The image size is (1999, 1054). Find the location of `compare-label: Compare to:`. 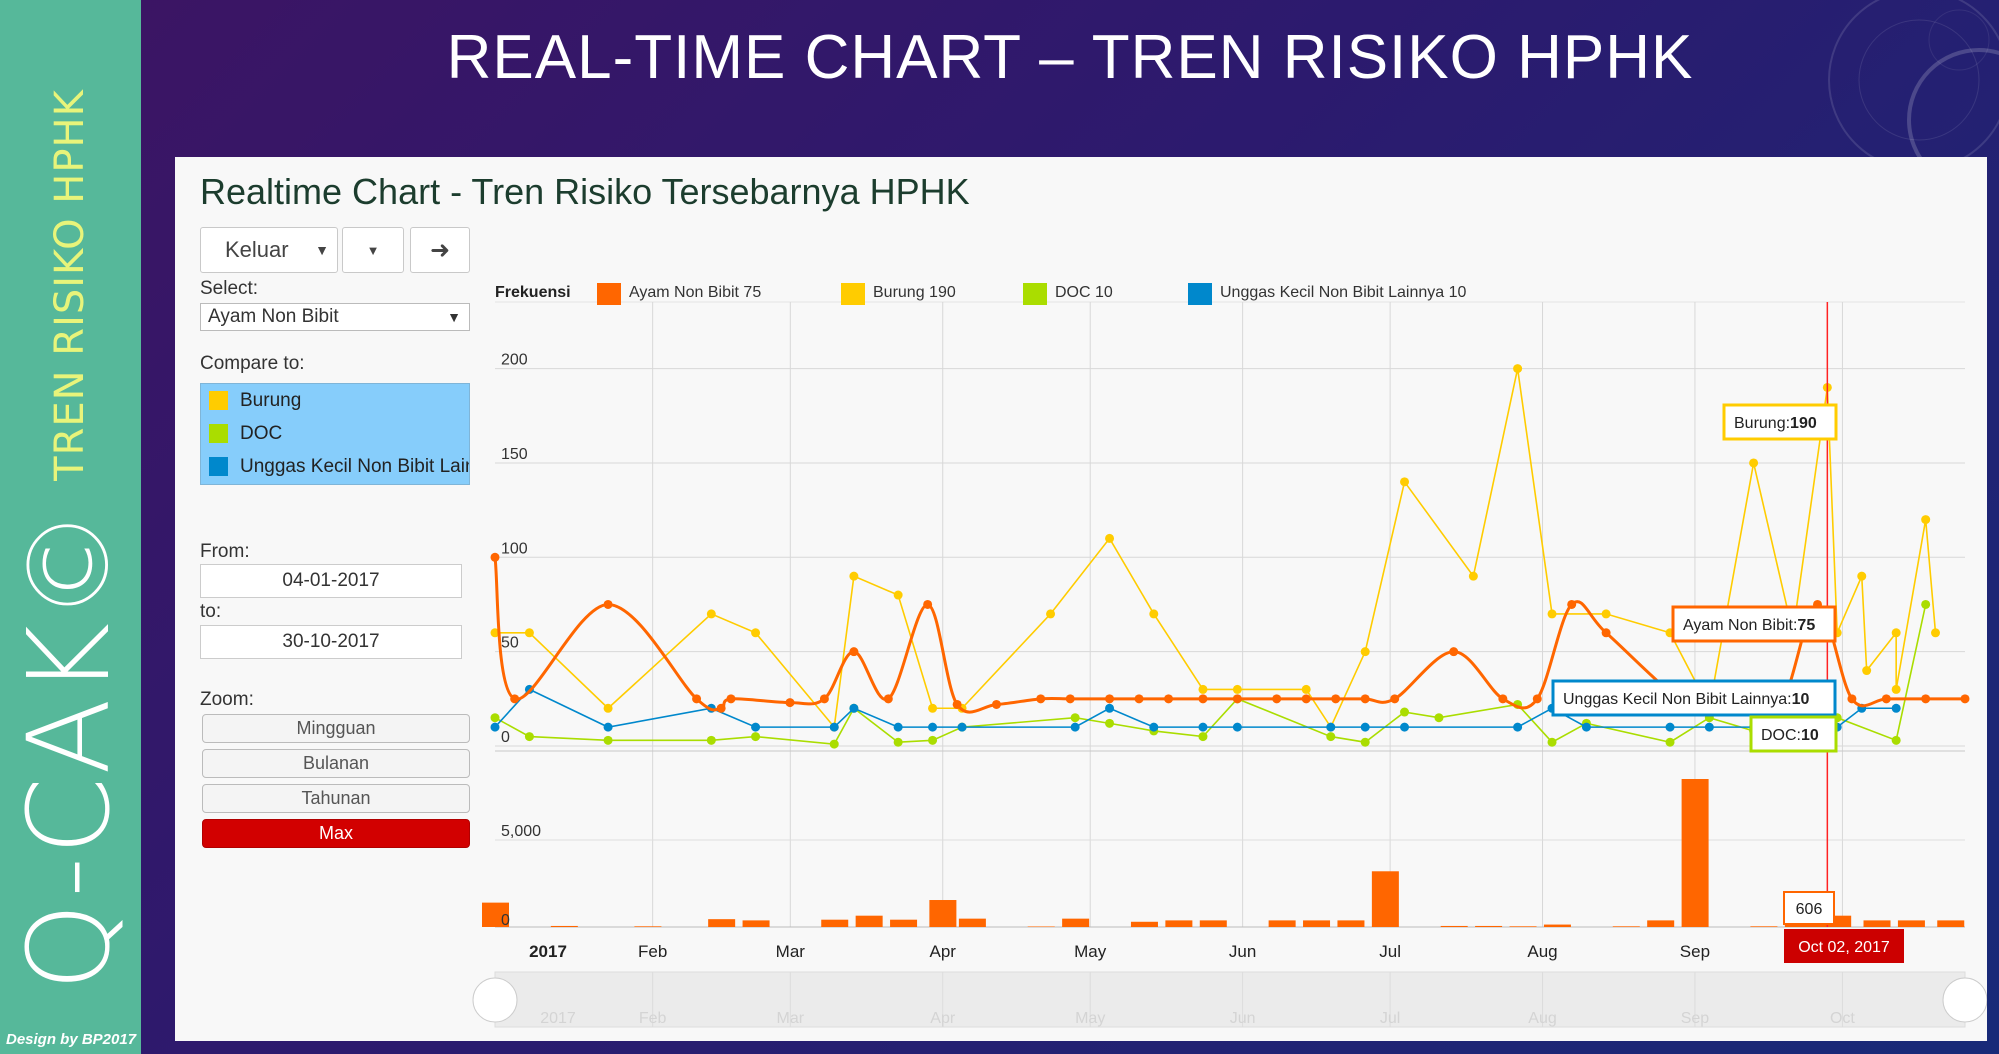

compare-label: Compare to: is located at coordinates (252, 363).